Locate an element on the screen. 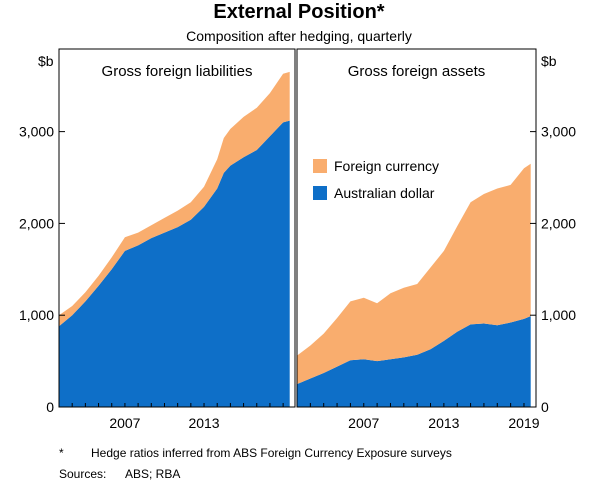  legend-swatch-australian-dollar is located at coordinates (320, 193).